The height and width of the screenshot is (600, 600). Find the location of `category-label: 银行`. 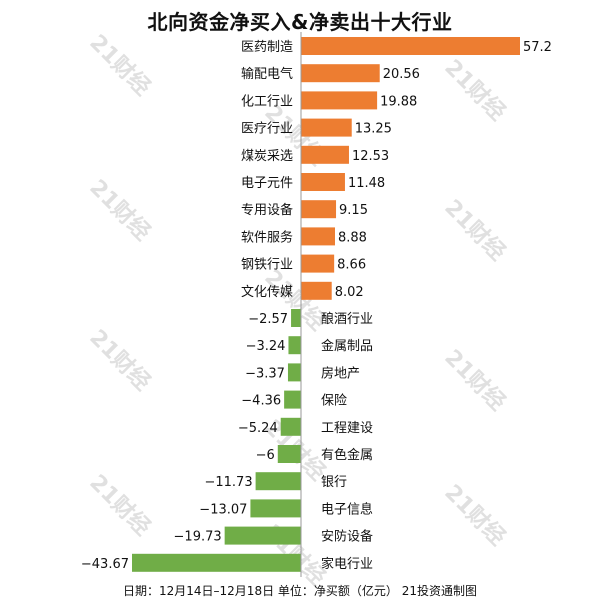

category-label: 银行 is located at coordinates (334, 482).